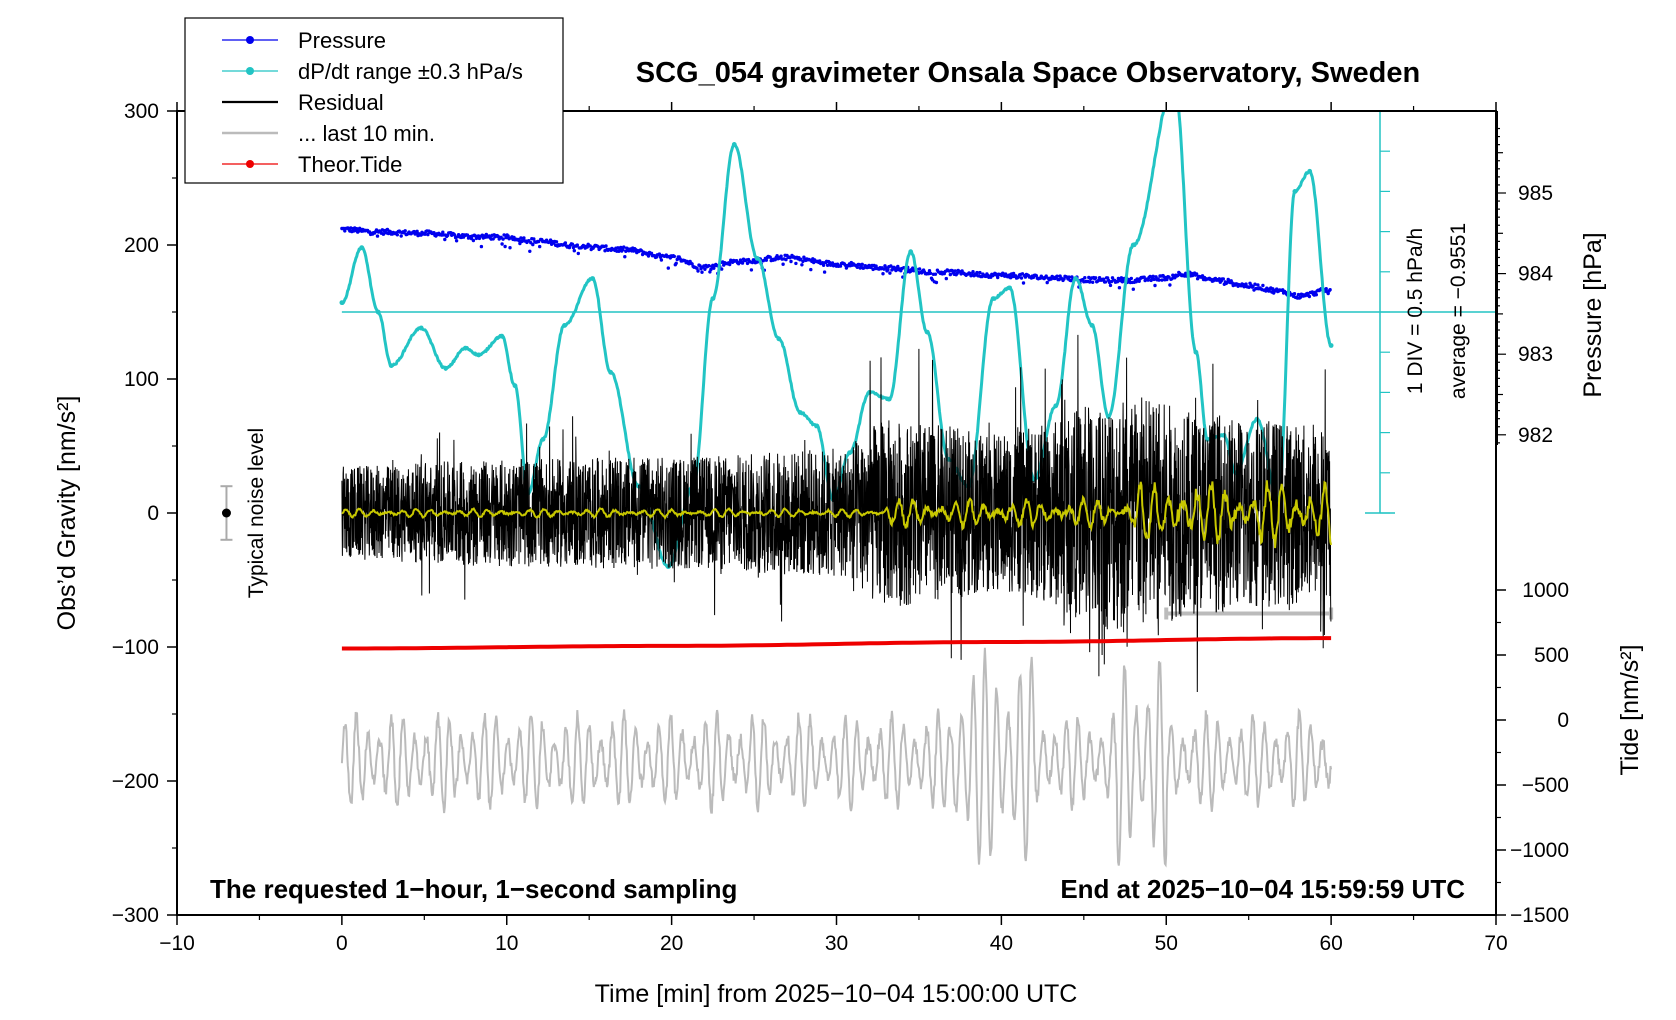  I want to click on tide-tick-label: 1000, so click(1545, 590).